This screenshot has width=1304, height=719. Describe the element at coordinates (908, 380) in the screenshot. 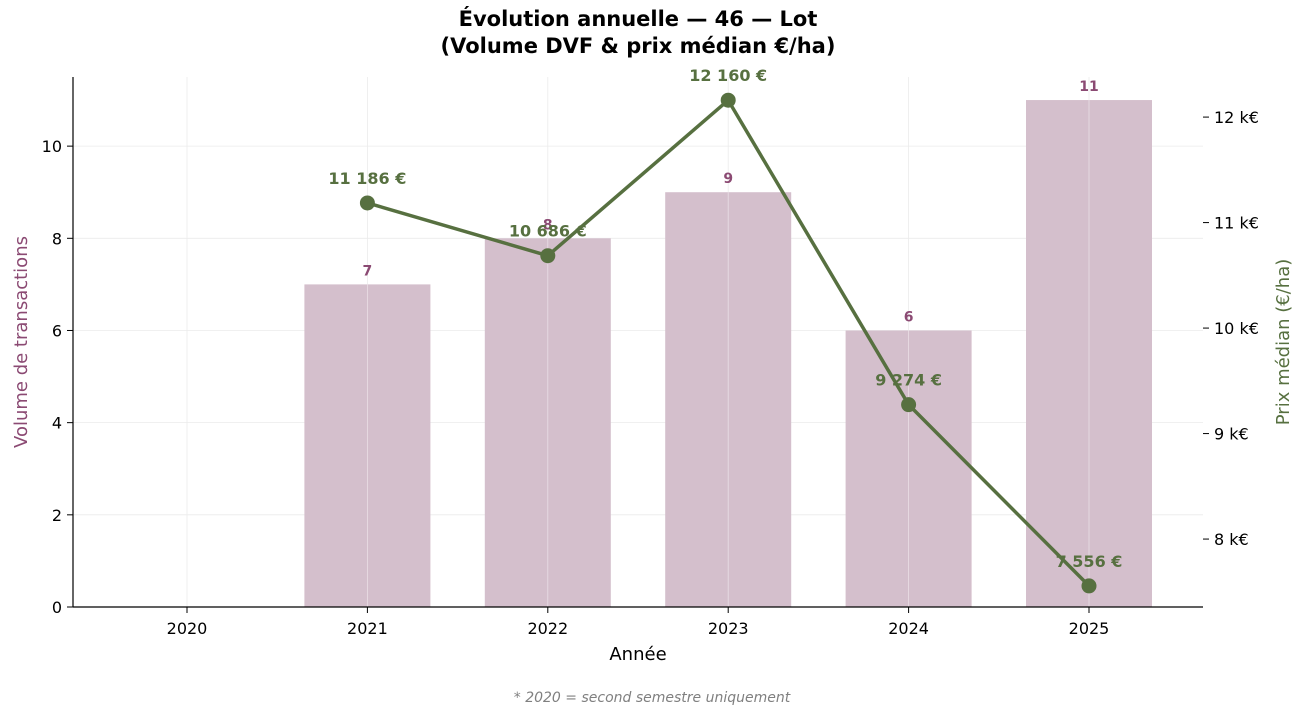

I see `price-label-2024: 9 274 €` at that location.